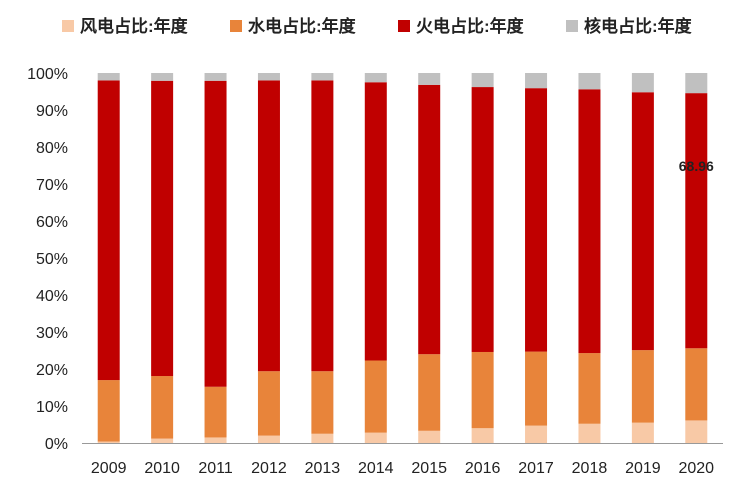 The width and height of the screenshot is (741, 489). I want to click on y-tick-label: 0%, so click(56, 444).